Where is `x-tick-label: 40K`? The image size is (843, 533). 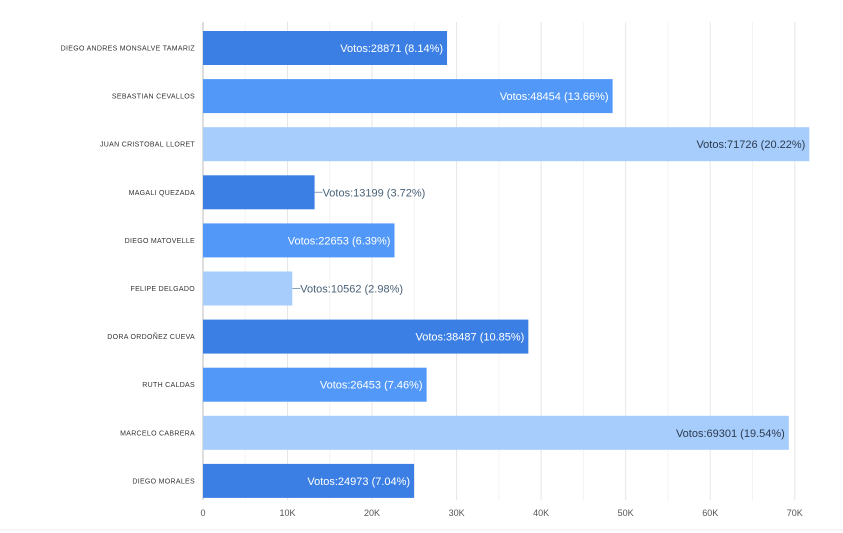 x-tick-label: 40K is located at coordinates (541, 513).